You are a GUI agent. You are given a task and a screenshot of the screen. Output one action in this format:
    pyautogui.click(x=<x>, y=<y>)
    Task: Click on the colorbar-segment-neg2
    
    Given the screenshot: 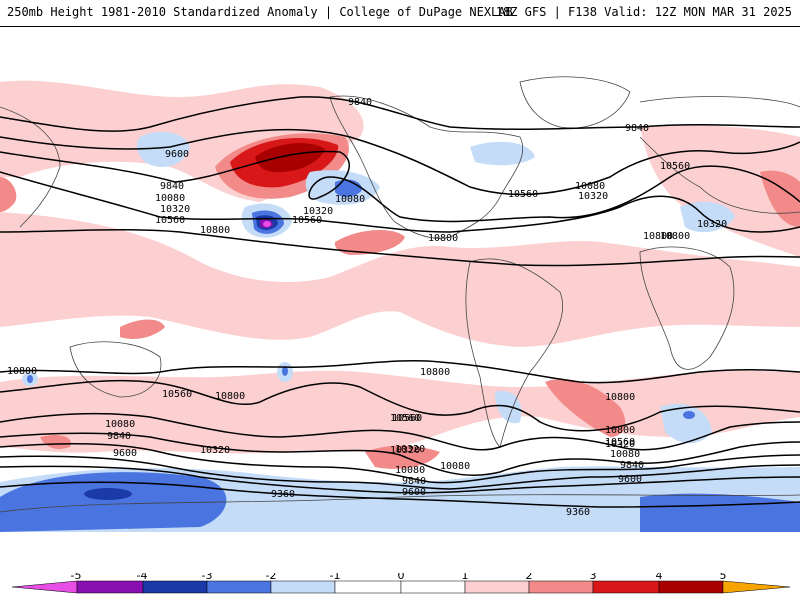 What is the action you would take?
    pyautogui.click(x=239, y=587)
    